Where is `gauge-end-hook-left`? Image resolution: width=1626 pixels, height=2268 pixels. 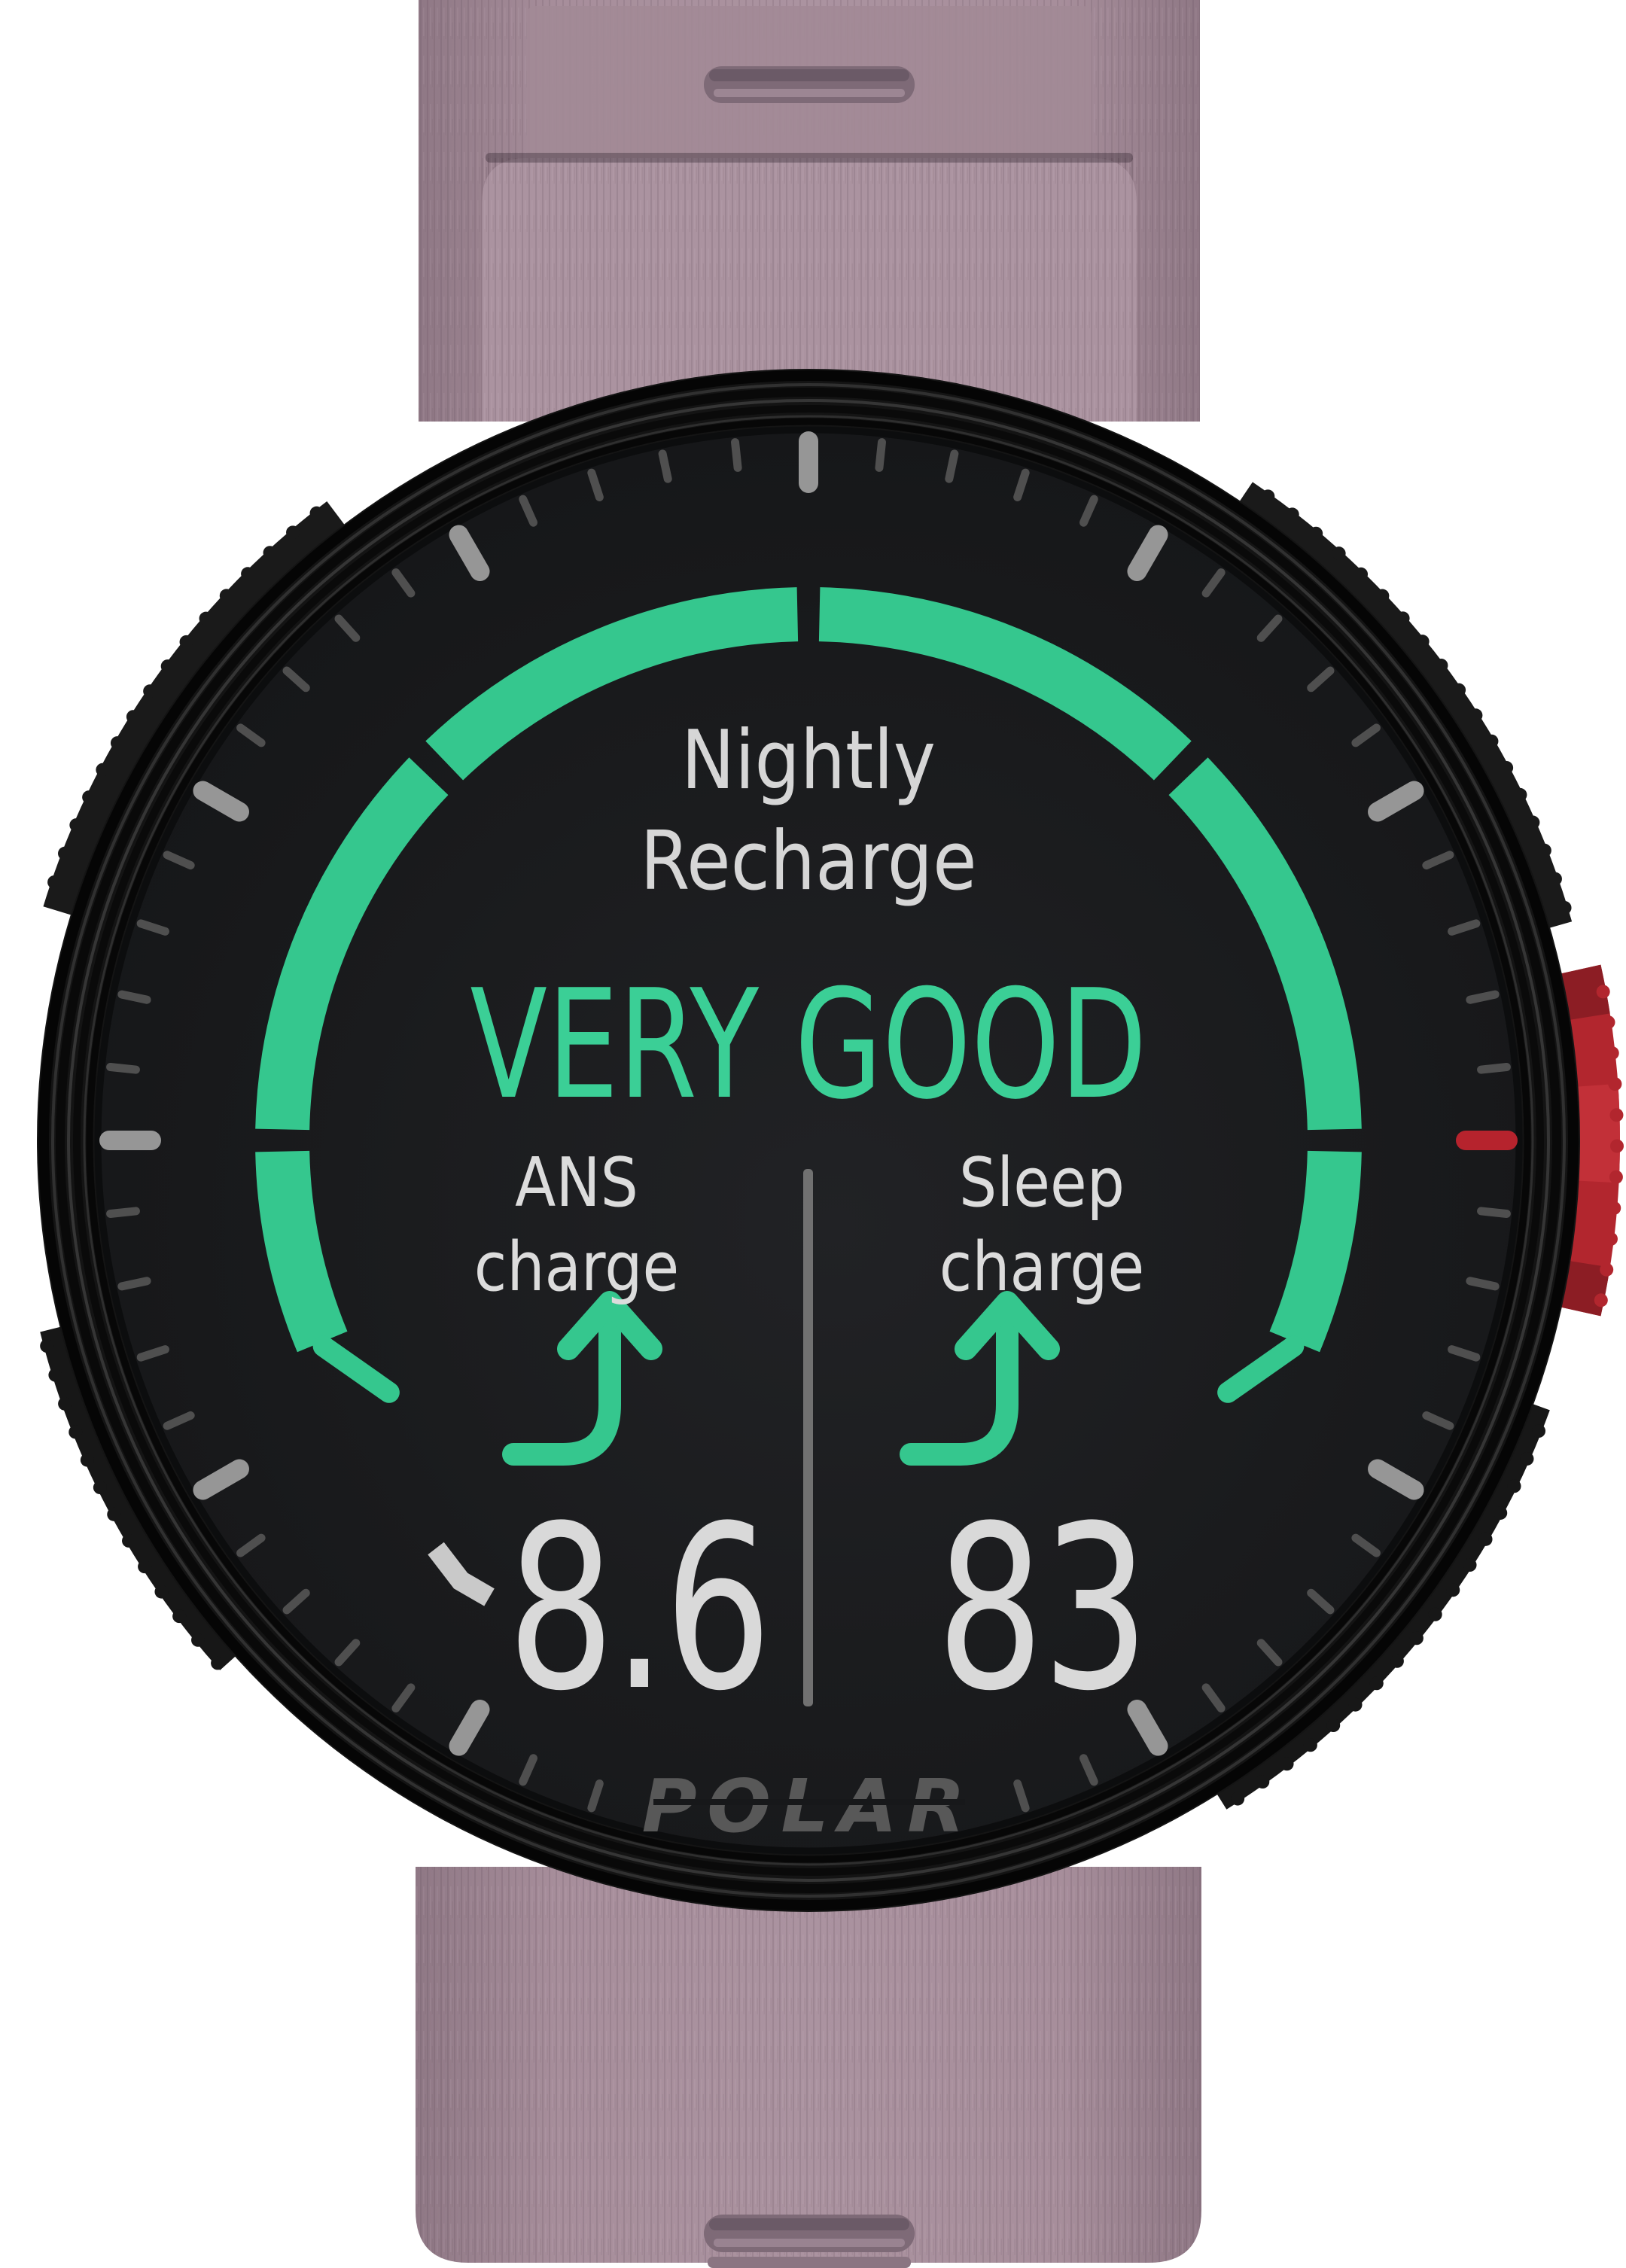 gauge-end-hook-left is located at coordinates (356, 1369).